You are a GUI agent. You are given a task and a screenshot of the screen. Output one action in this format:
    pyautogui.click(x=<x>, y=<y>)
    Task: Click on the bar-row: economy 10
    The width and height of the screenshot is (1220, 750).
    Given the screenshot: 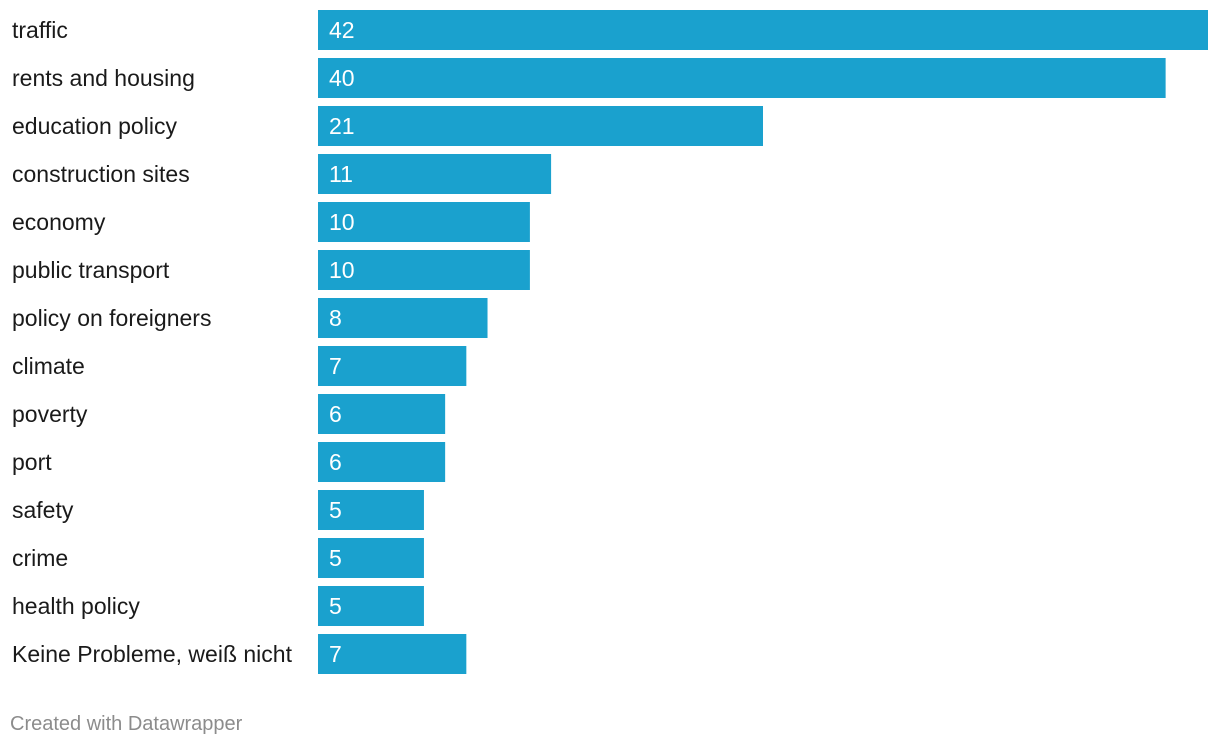 What is the action you would take?
    pyautogui.click(x=271, y=222)
    